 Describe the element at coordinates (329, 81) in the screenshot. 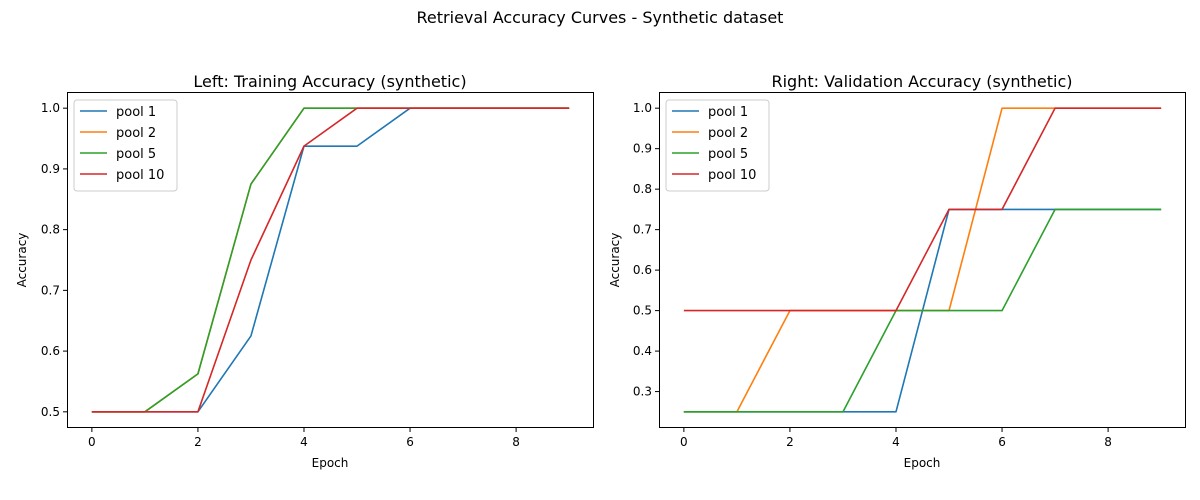

I see `chart-title: Left: Training Accuracy (synthetic)` at that location.